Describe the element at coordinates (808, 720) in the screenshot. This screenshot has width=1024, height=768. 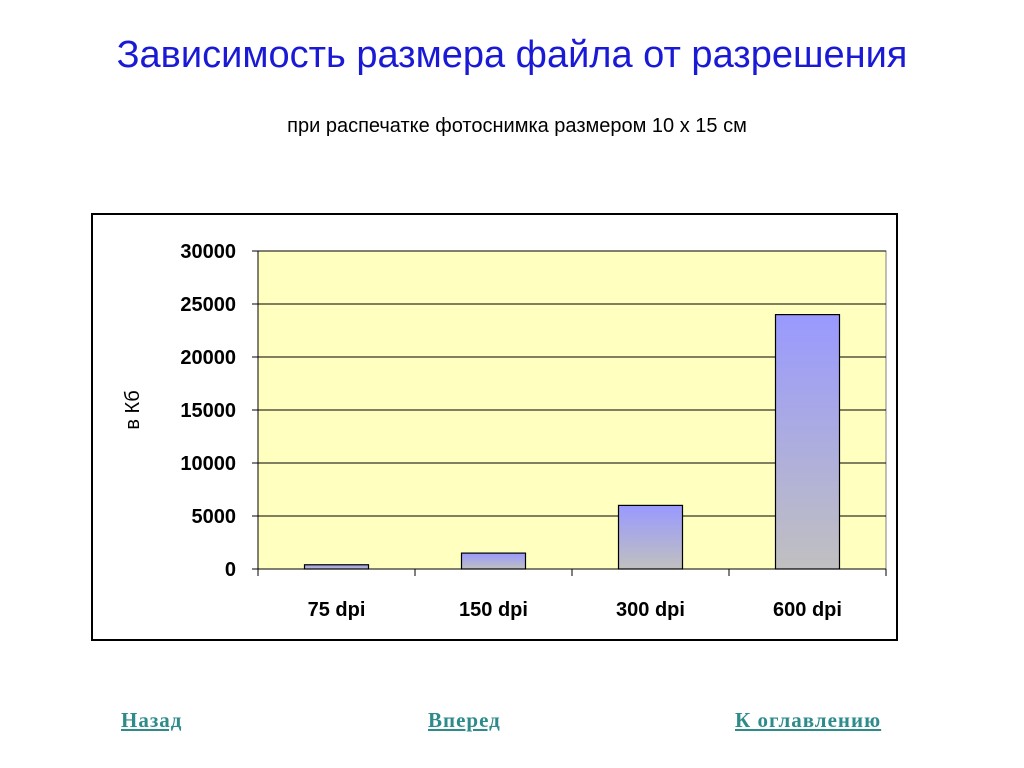
I see `table-of-contents-link: К оглавлению` at that location.